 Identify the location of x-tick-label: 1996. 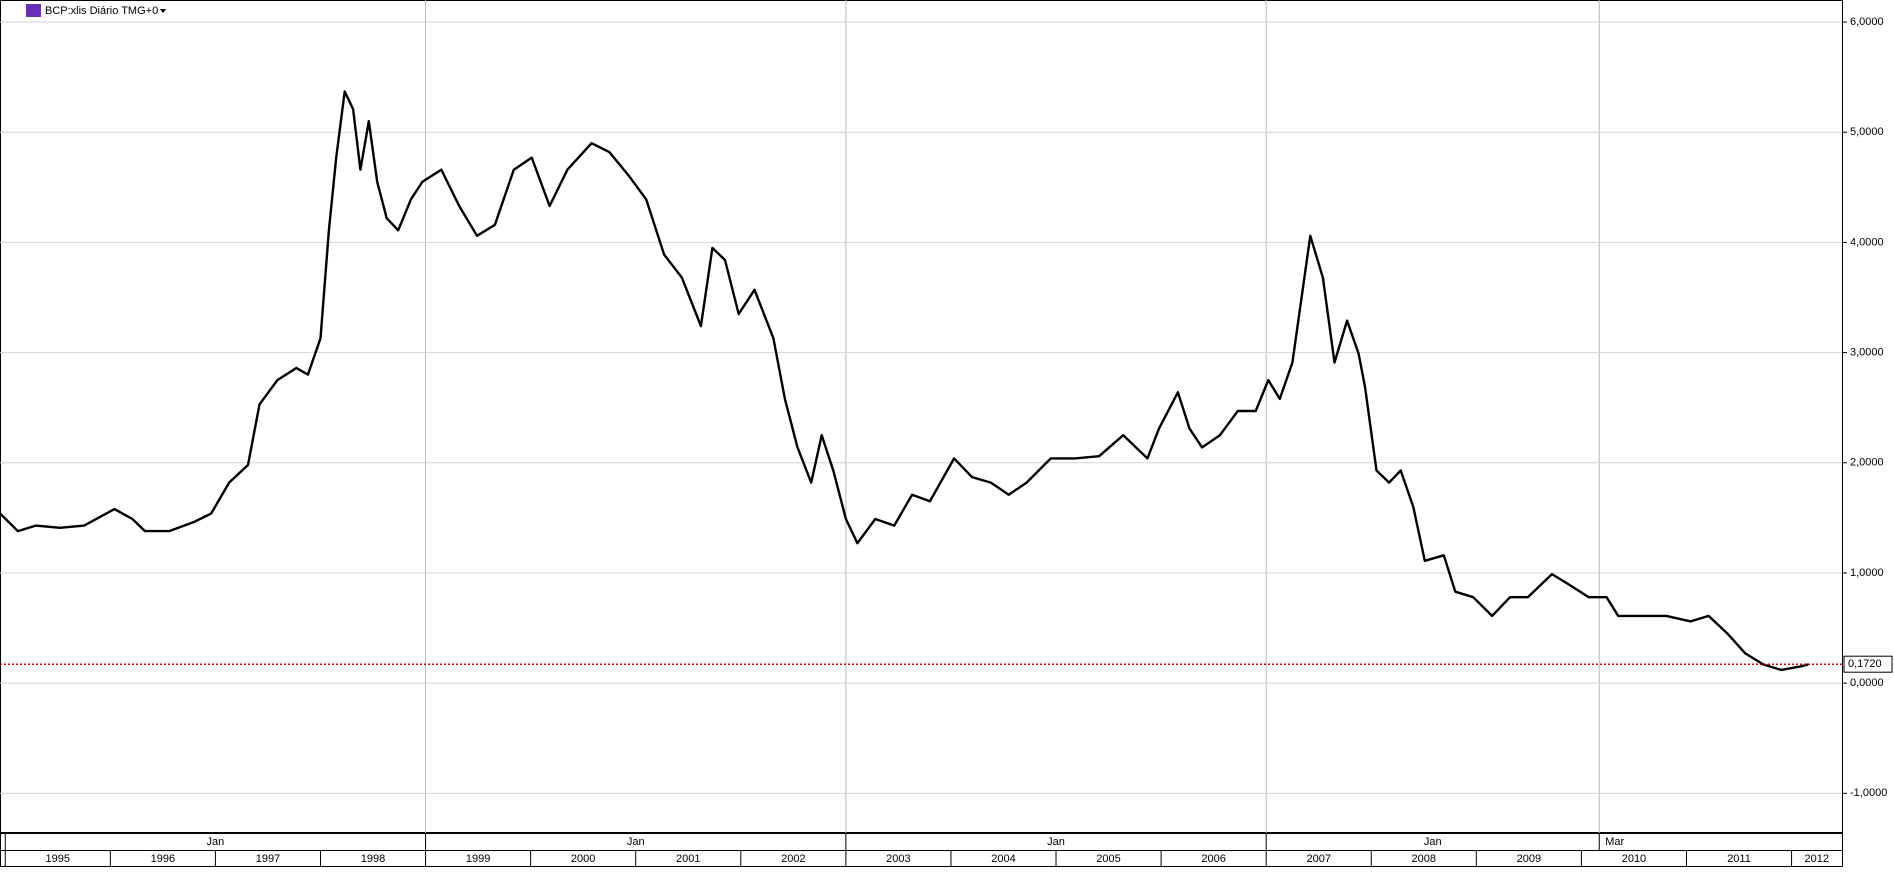
(163, 859).